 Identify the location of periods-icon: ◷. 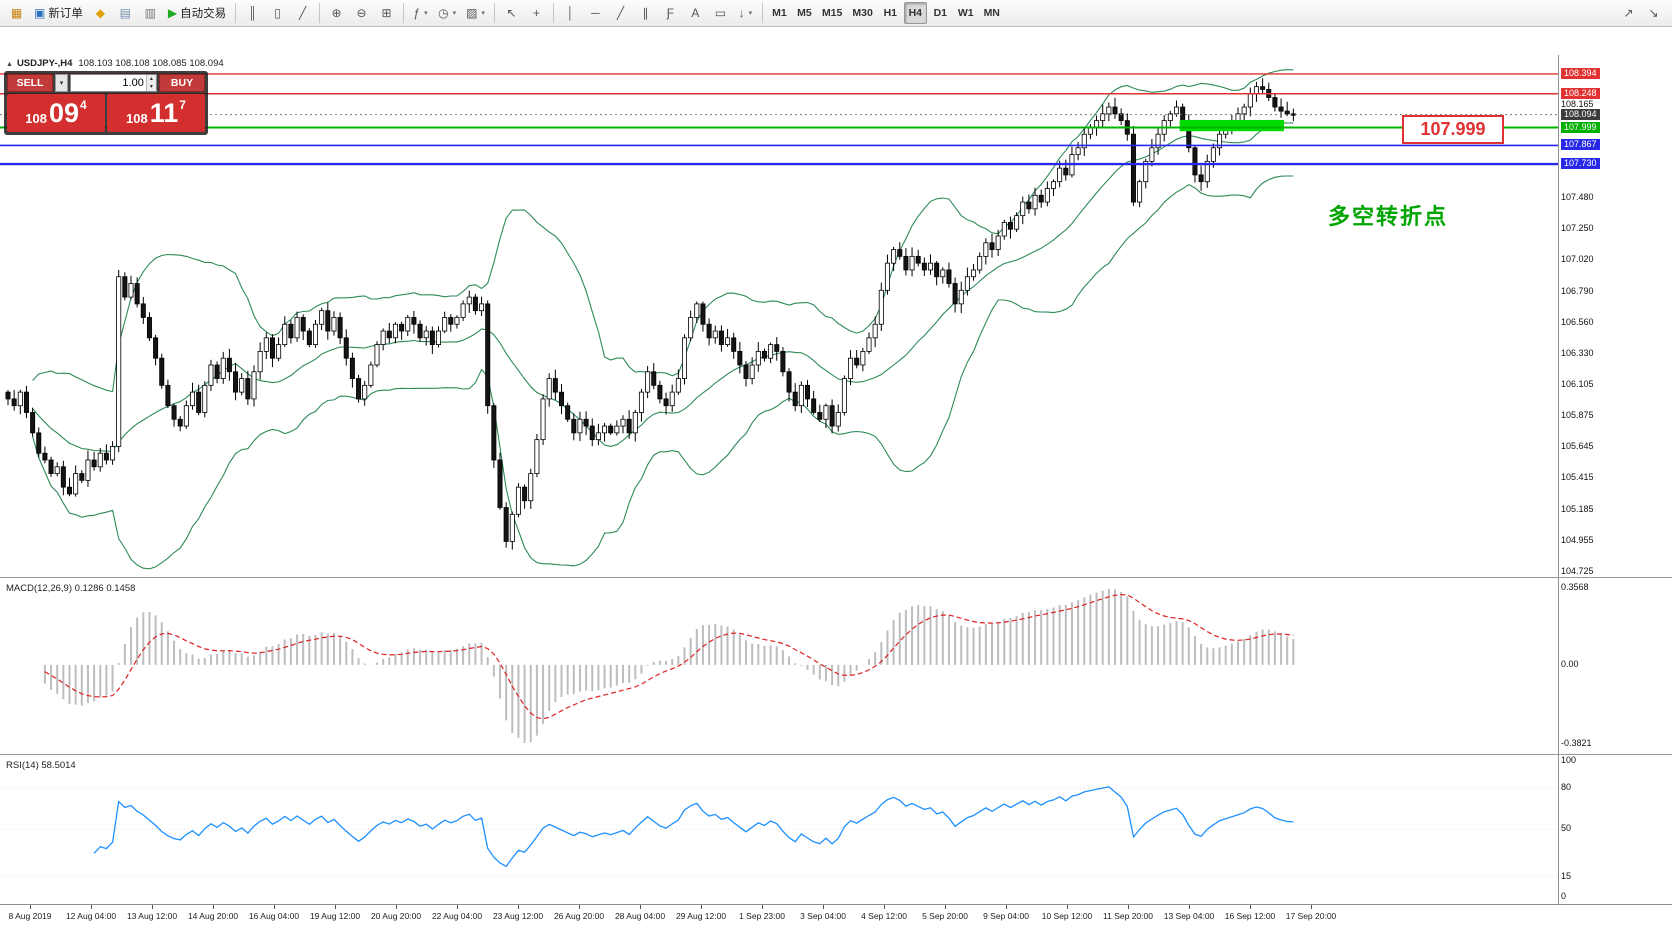
(443, 13).